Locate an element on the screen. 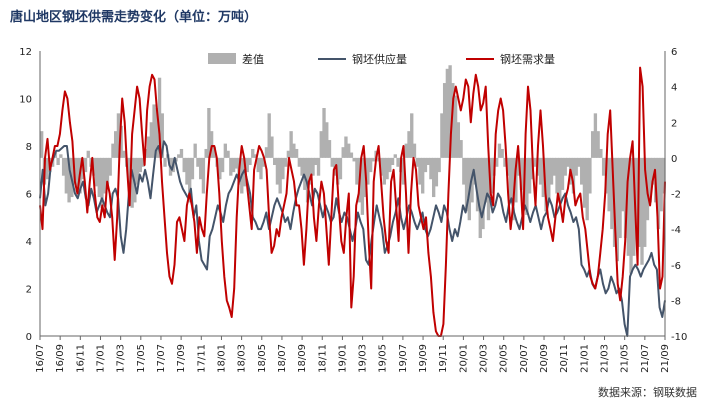  page-title: 唐山地区钢坯供需走势变化（单位：万吨） is located at coordinates (134, 17).